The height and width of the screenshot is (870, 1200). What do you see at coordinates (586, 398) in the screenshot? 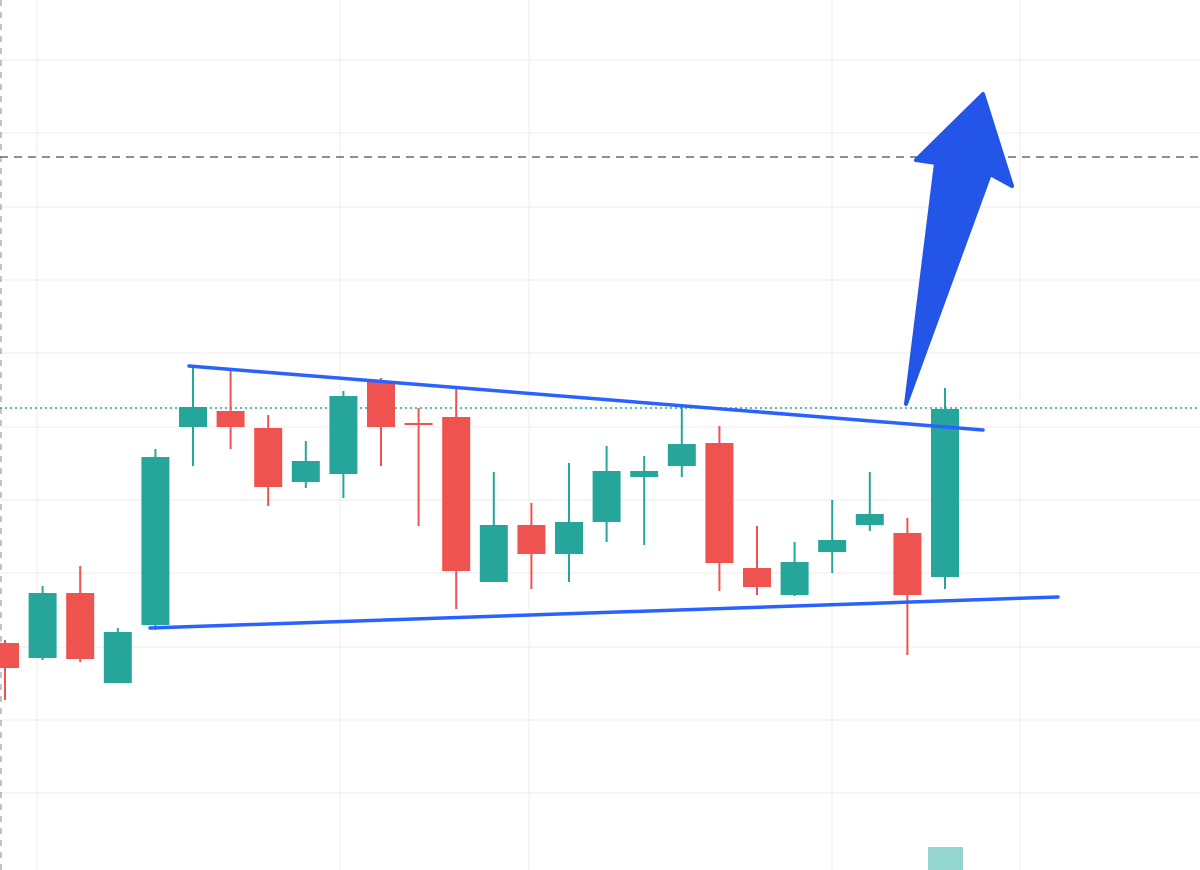
I see `trend-line-upper` at bounding box center [586, 398].